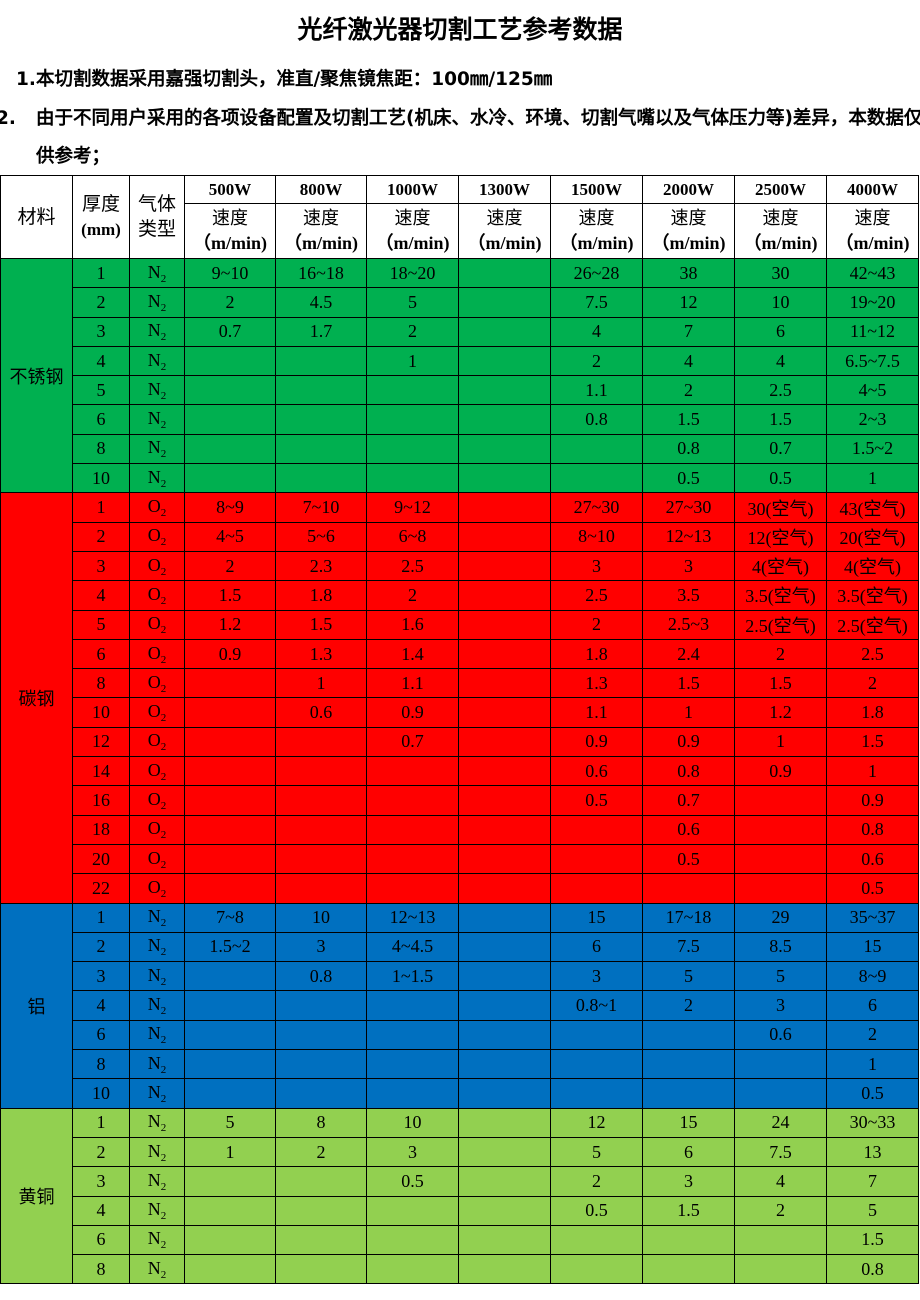 This screenshot has width=920, height=1300. What do you see at coordinates (596, 1005) in the screenshot?
I see `speed-cell: 0.8~1` at bounding box center [596, 1005].